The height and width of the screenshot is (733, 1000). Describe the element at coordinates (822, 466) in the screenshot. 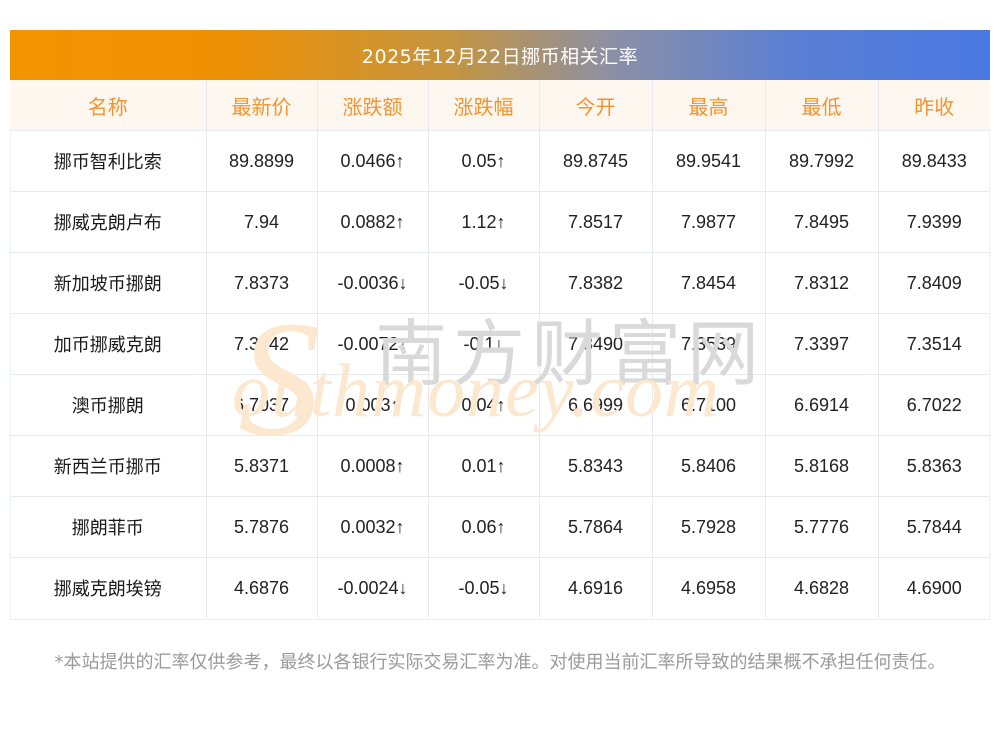

I see `cell-low: 5.8168` at that location.